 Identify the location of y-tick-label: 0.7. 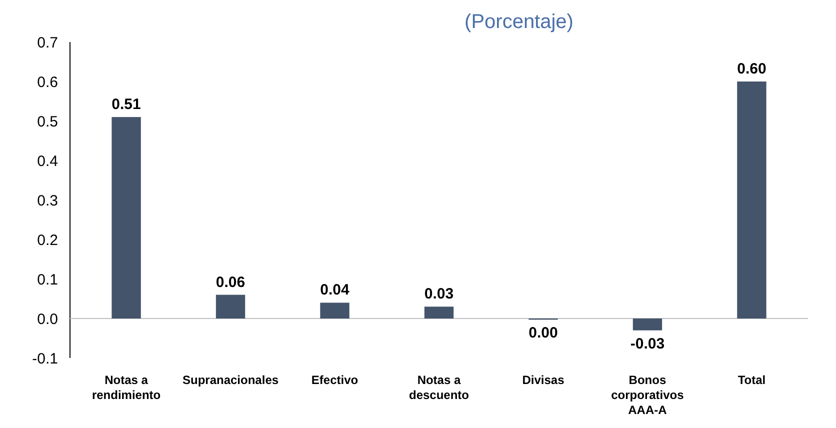
(47, 43).